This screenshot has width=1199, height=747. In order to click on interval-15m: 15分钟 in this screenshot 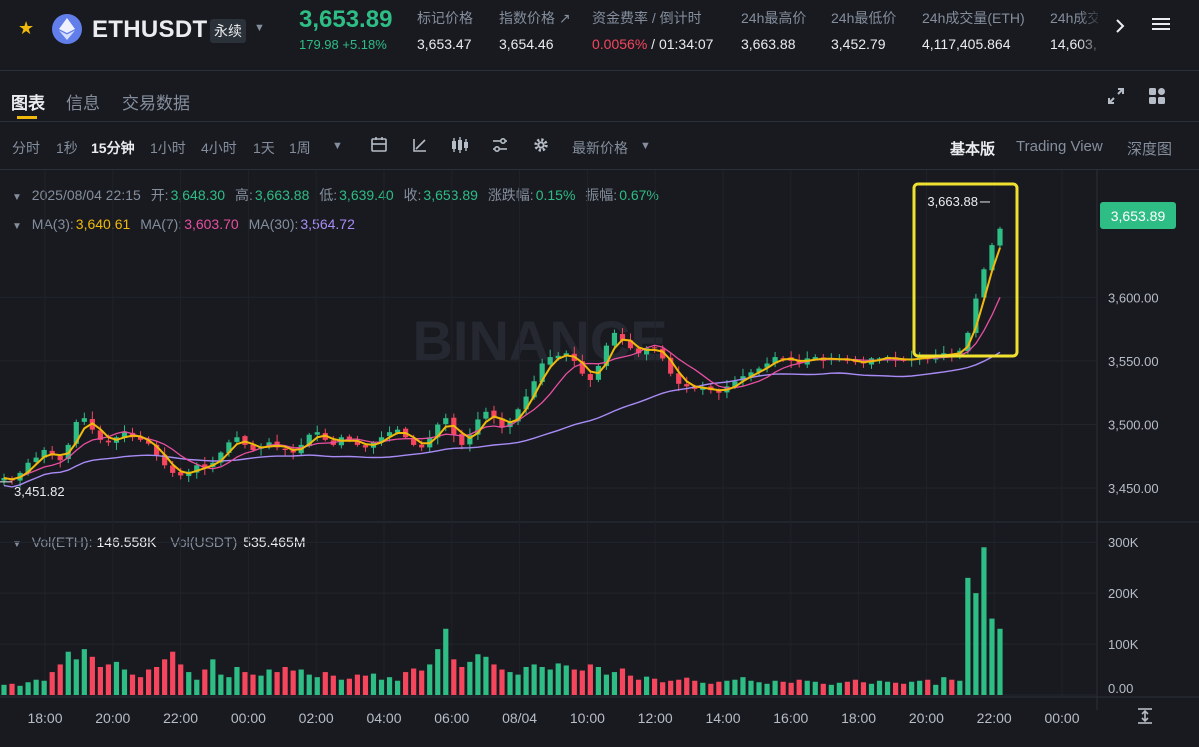, I will do `click(113, 148)`.